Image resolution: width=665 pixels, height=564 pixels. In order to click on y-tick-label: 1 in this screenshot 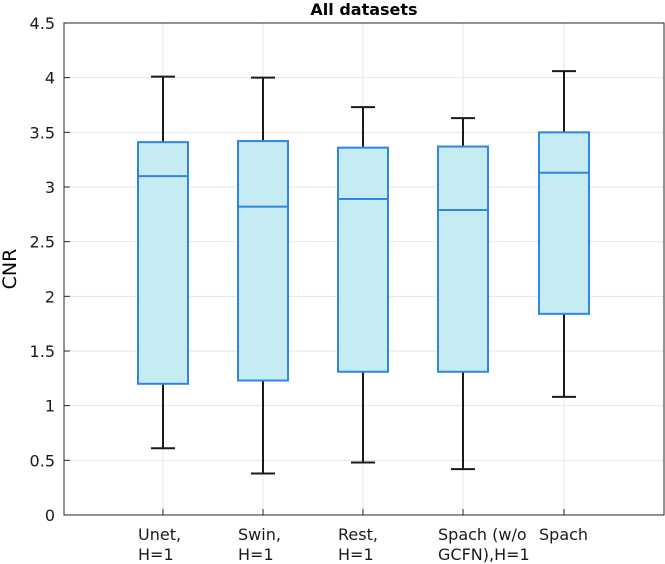, I will do `click(50, 406)`.